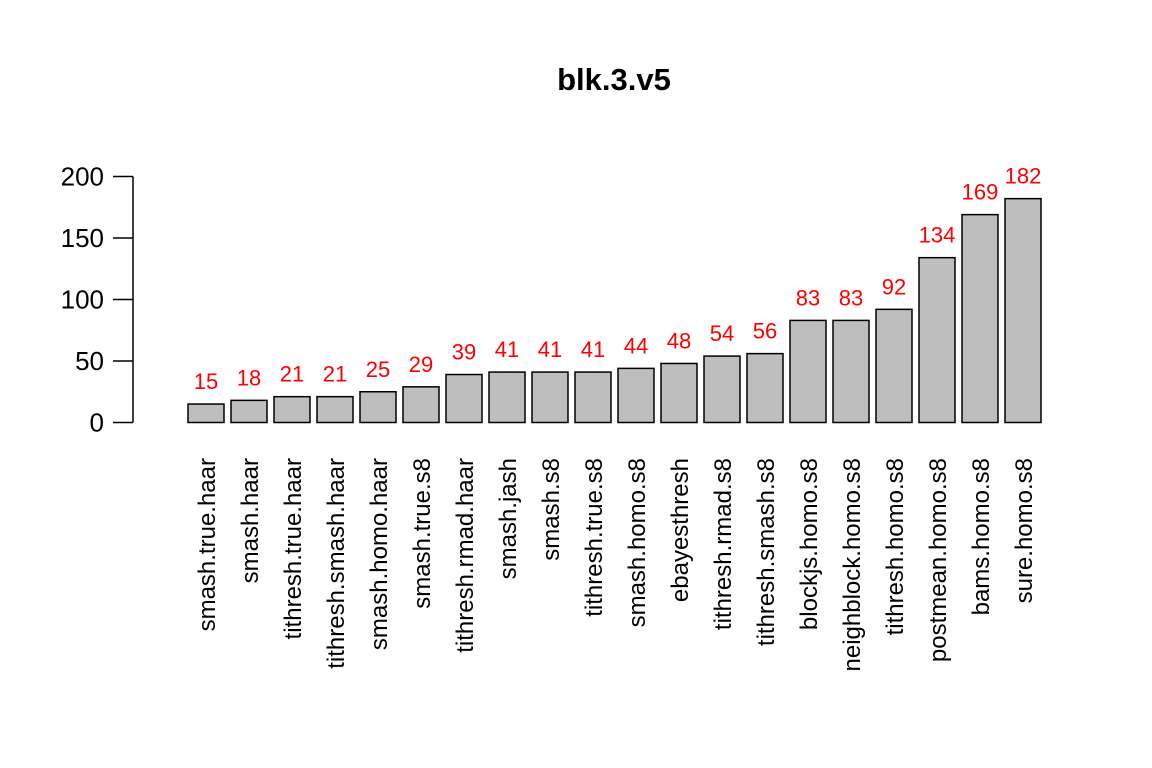 Image resolution: width=1152 pixels, height=768 pixels. Describe the element at coordinates (981, 536) in the screenshot. I see `category-label: bams.homo.s8` at that location.